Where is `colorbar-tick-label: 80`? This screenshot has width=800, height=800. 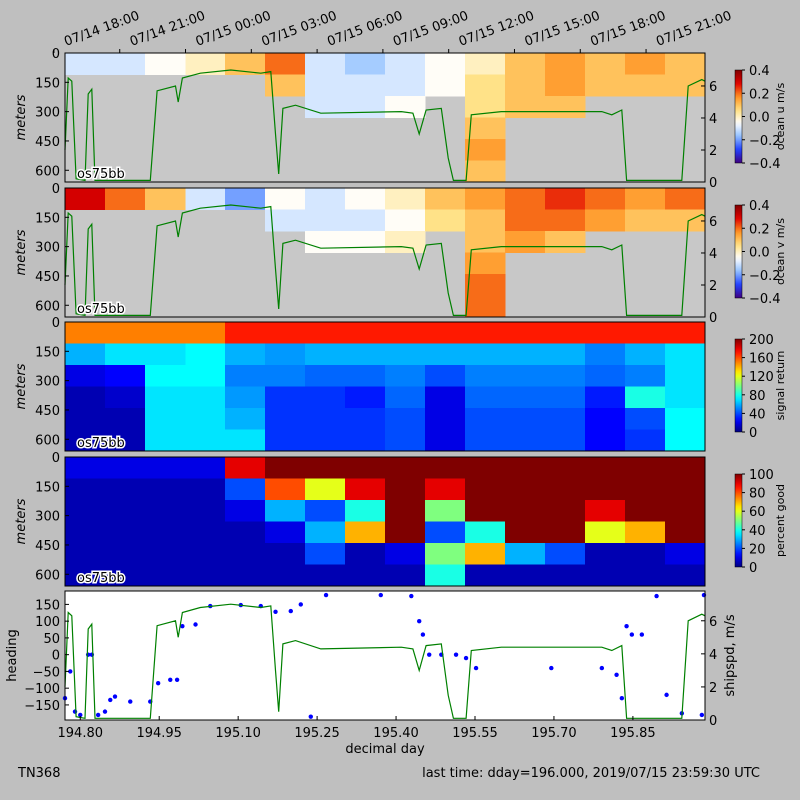 colorbar-tick-label: 80 is located at coordinates (757, 396).